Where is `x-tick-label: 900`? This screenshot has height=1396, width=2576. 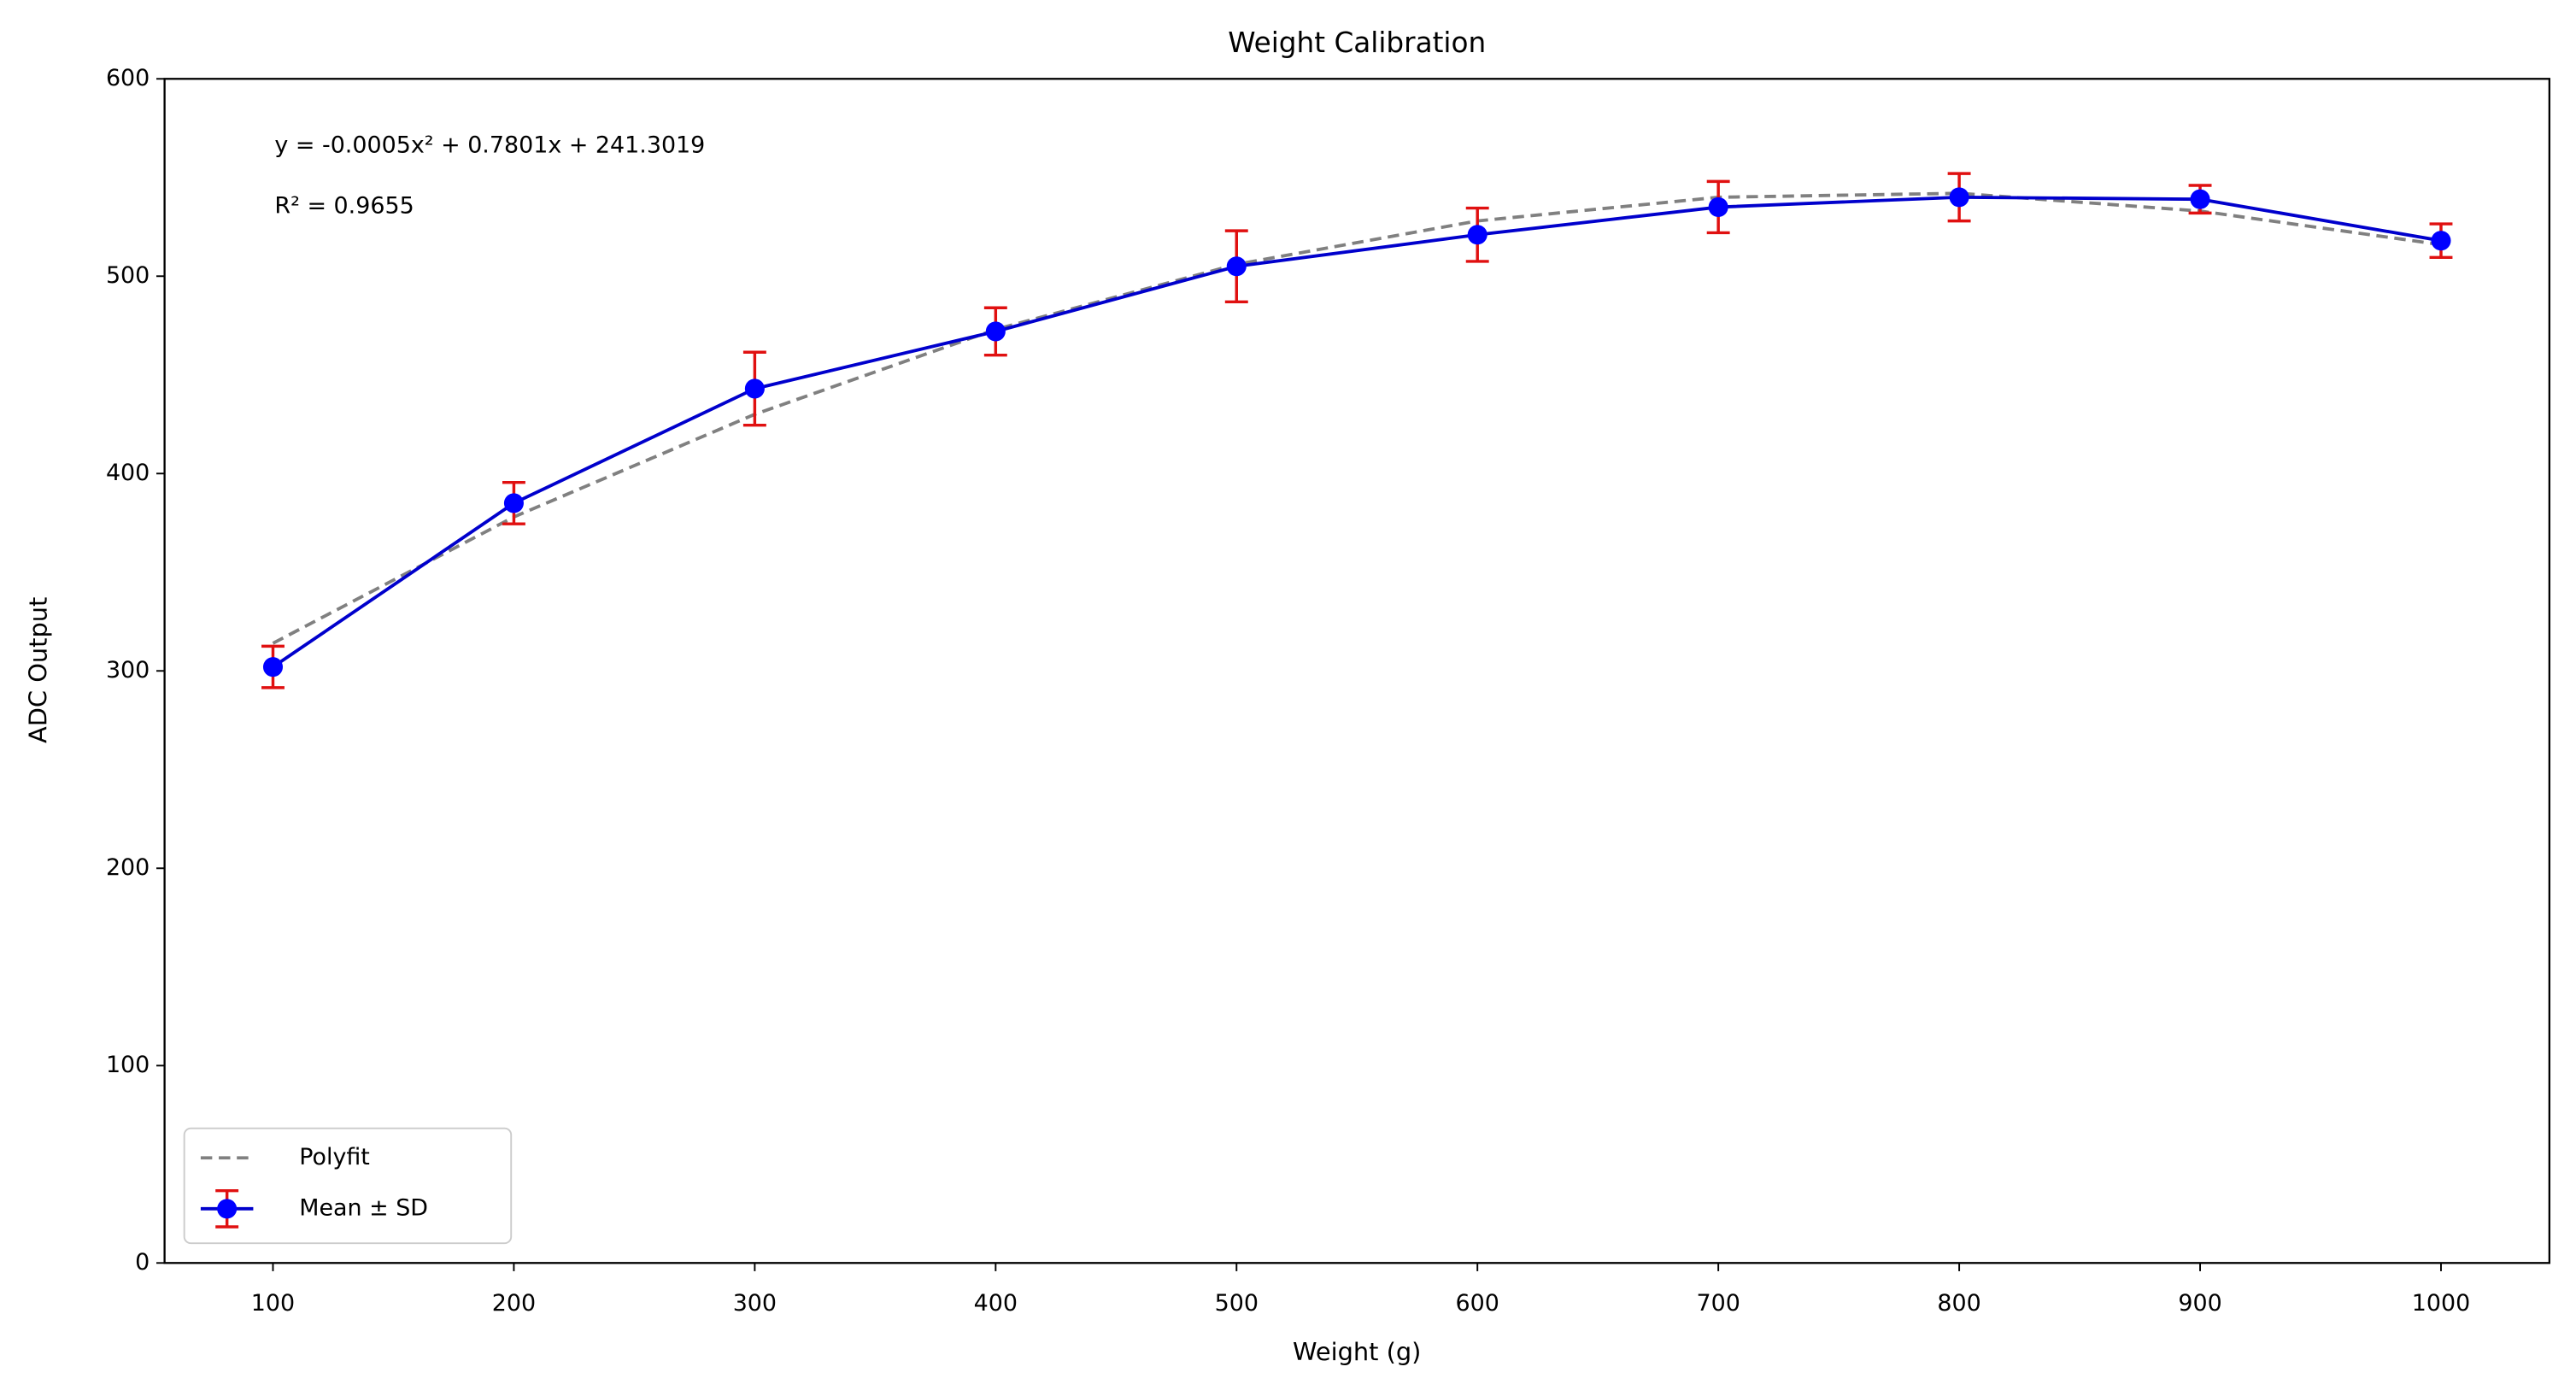
x-tick-label: 900 is located at coordinates (2199, 1303).